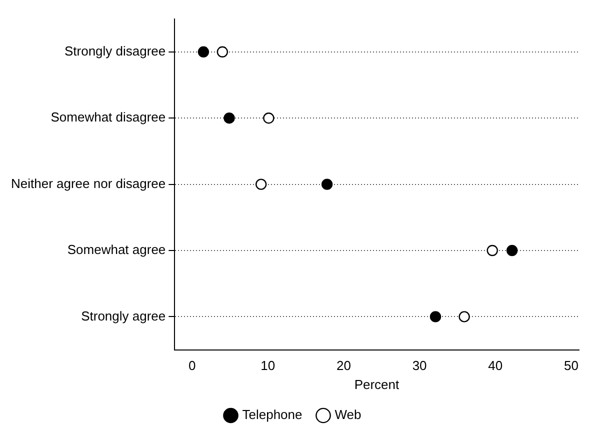  Describe the element at coordinates (115, 50) in the screenshot. I see `y-tick-label: Strongly disagree` at that location.